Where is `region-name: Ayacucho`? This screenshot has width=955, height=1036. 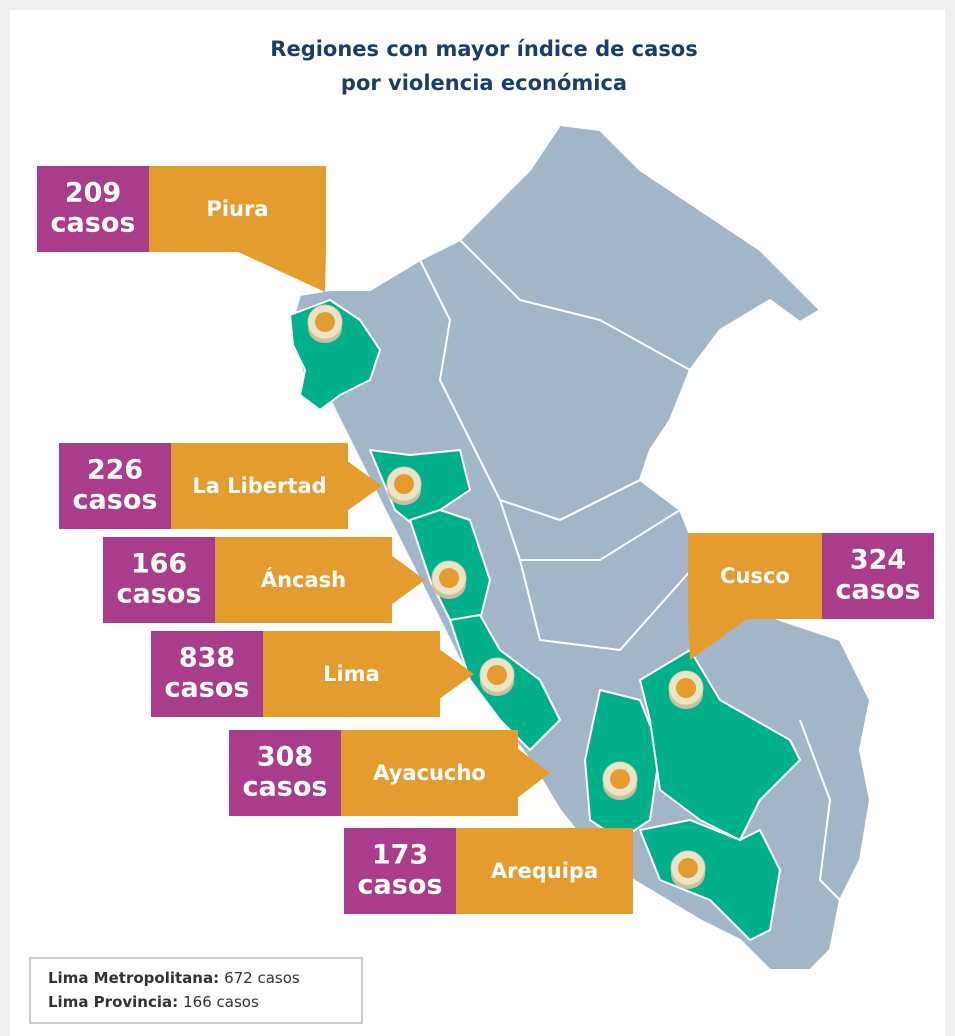 region-name: Ayacucho is located at coordinates (429, 773).